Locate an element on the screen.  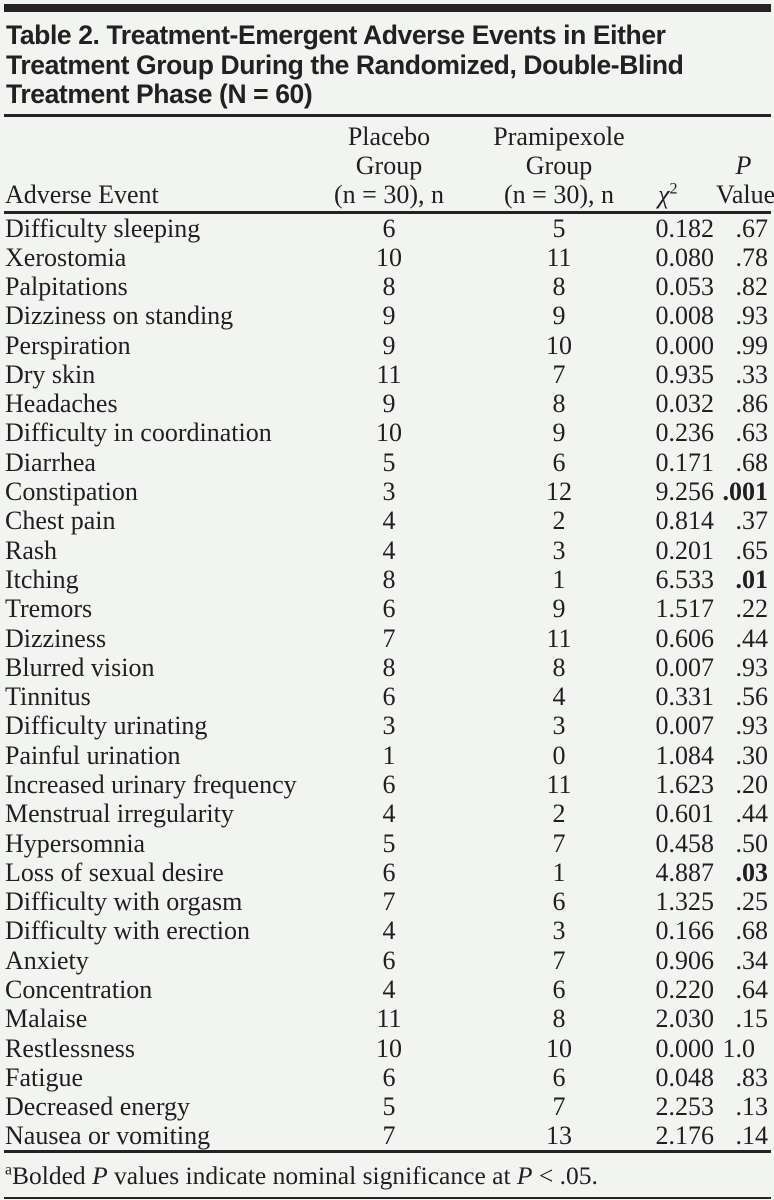
chi-square-cell: 1.084 is located at coordinates (685, 755).